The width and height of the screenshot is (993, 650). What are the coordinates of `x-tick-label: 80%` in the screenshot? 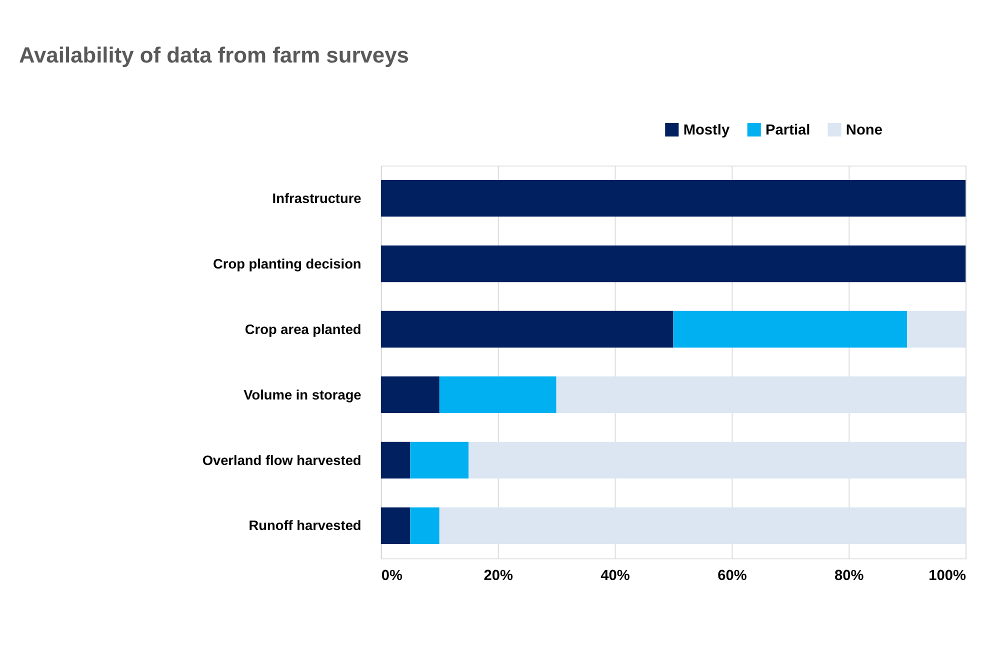 It's located at (849, 576).